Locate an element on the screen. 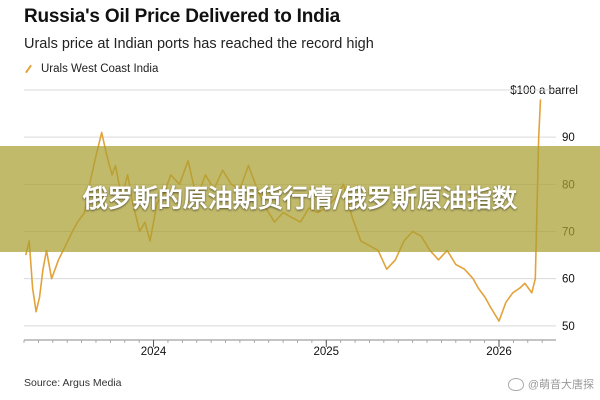 Image resolution: width=600 pixels, height=400 pixels. y-axis-unit-label: $100 a barrel is located at coordinates (544, 91).